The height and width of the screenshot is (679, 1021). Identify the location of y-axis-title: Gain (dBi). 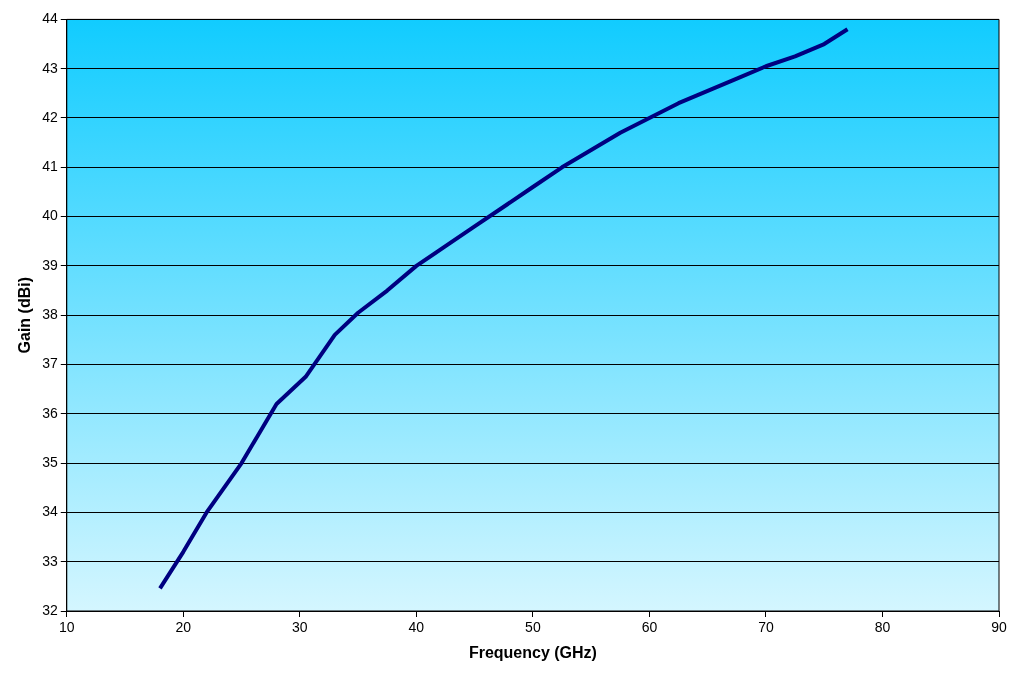
(25, 315).